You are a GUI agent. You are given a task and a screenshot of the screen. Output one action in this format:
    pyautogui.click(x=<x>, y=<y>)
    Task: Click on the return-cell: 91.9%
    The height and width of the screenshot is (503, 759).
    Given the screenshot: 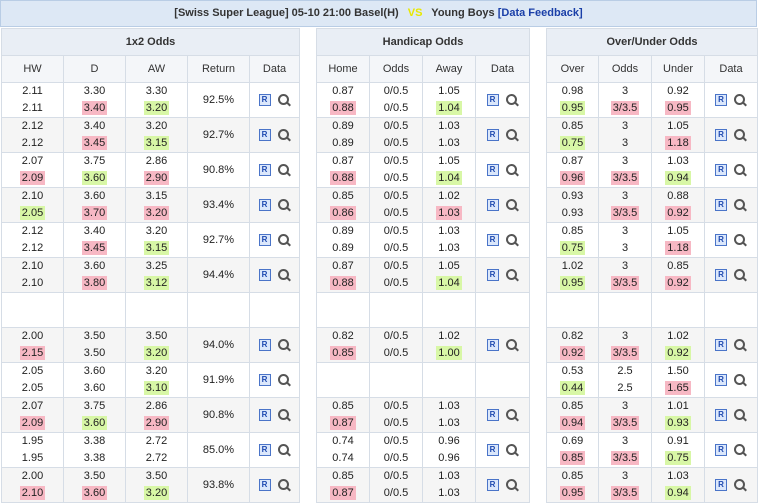 What is the action you would take?
    pyautogui.click(x=218, y=380)
    